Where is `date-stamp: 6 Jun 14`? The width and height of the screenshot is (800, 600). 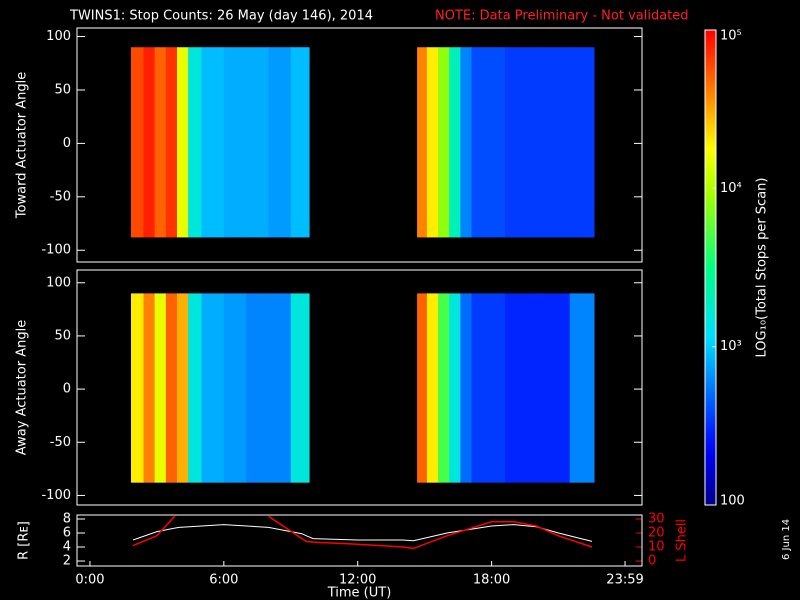
date-stamp: 6 Jun 14 is located at coordinates (786, 539).